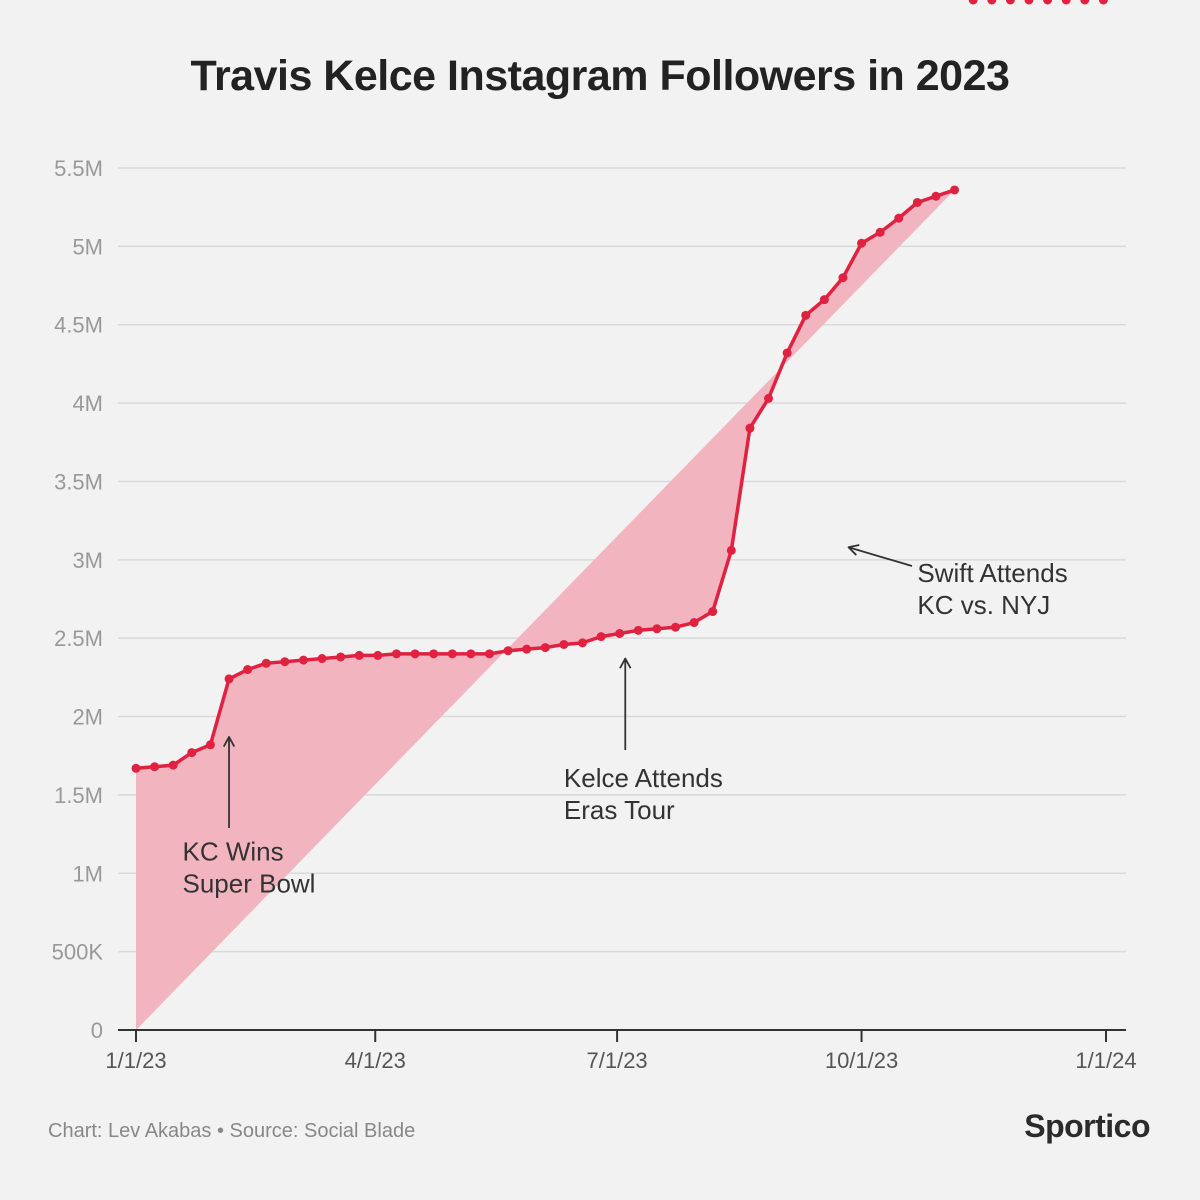 This screenshot has height=1200, width=1200. What do you see at coordinates (992, 573) in the screenshot?
I see `annotation-text: Swift Attends` at bounding box center [992, 573].